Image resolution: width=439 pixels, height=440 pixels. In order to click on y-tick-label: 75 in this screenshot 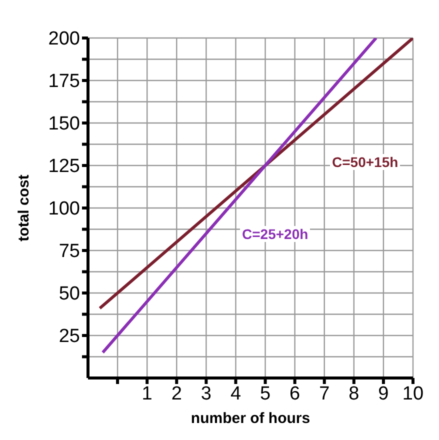, I will do `click(69, 251)`.